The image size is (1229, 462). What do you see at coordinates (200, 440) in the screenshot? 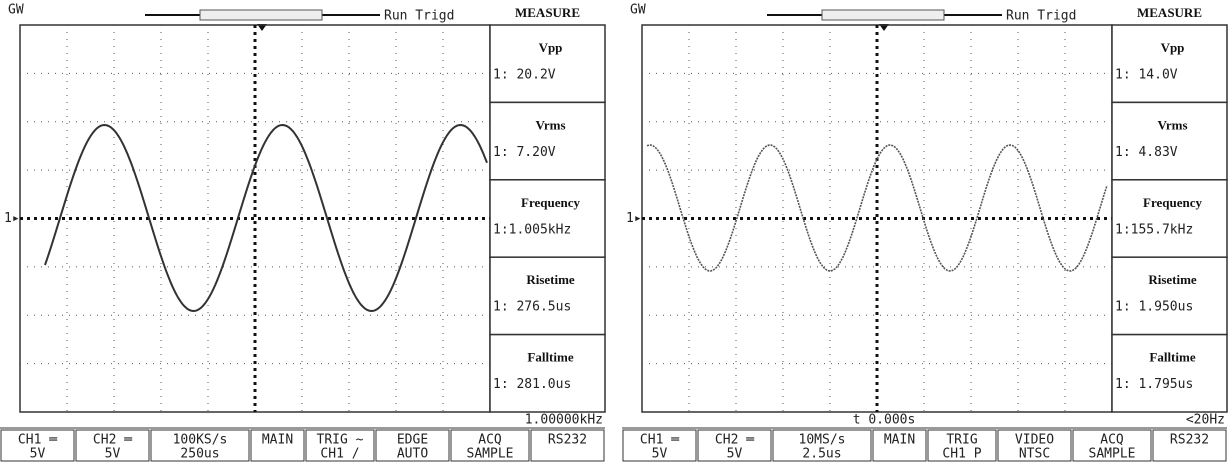
I see `bottom-cell-text: 100KS/s` at bounding box center [200, 440].